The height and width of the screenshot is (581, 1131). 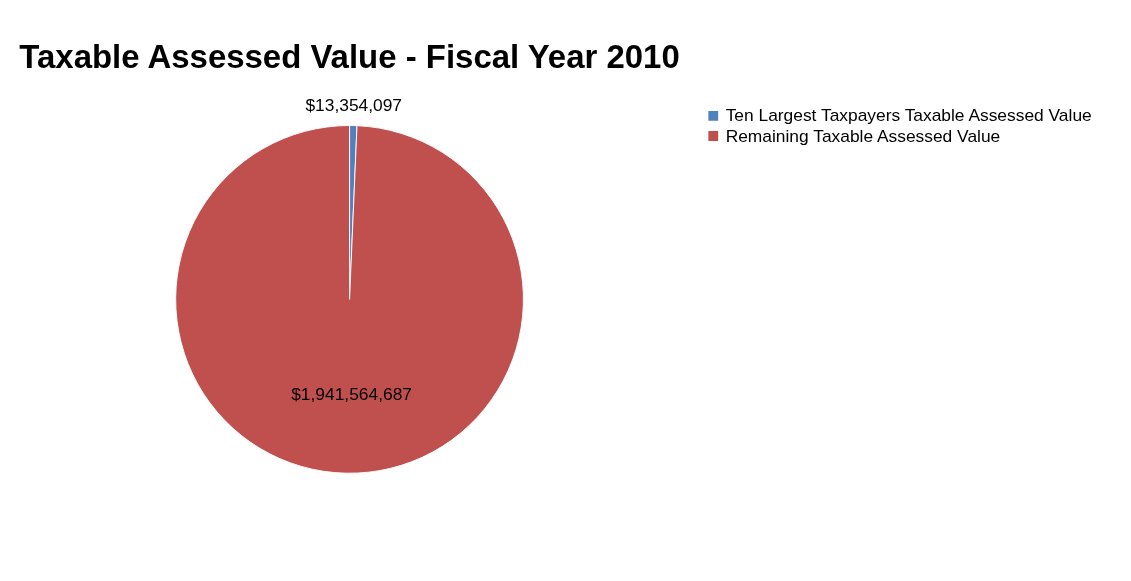 What do you see at coordinates (863, 135) in the screenshot?
I see `legend-label: Remaining Taxable Assessed Value` at bounding box center [863, 135].